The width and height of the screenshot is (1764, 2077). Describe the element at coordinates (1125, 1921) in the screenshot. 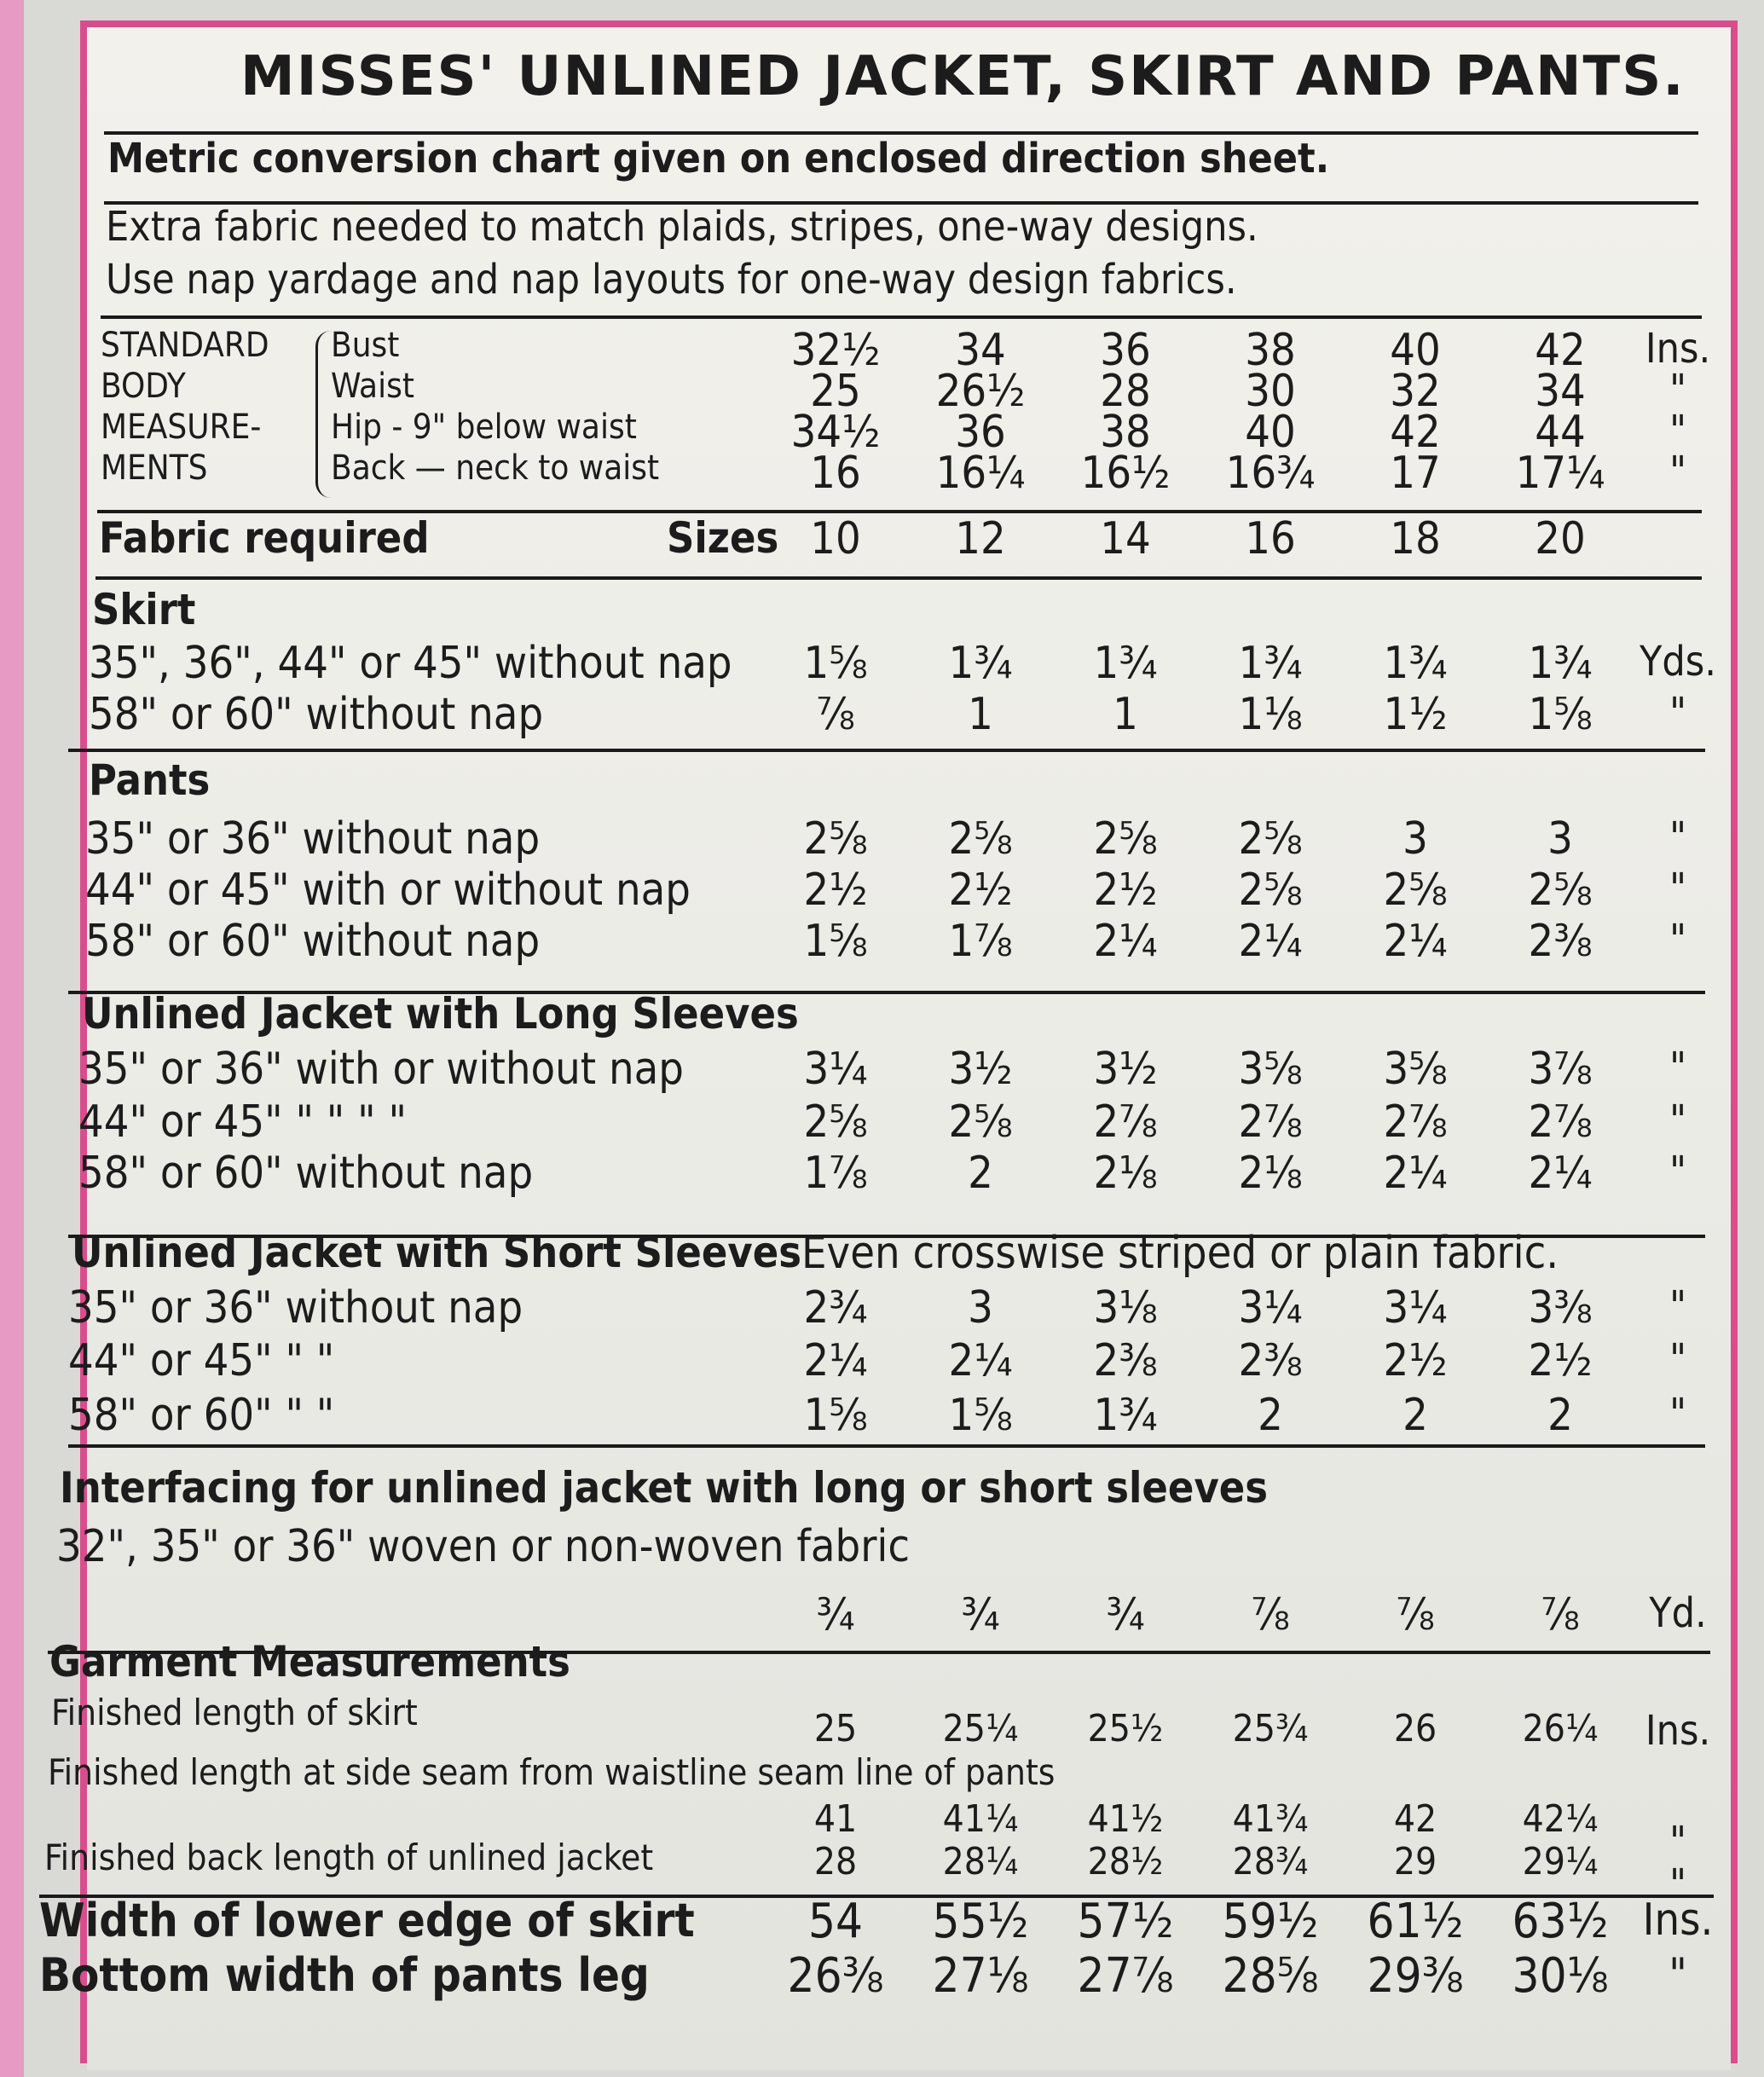

I see `measurement-value: 57½` at that location.